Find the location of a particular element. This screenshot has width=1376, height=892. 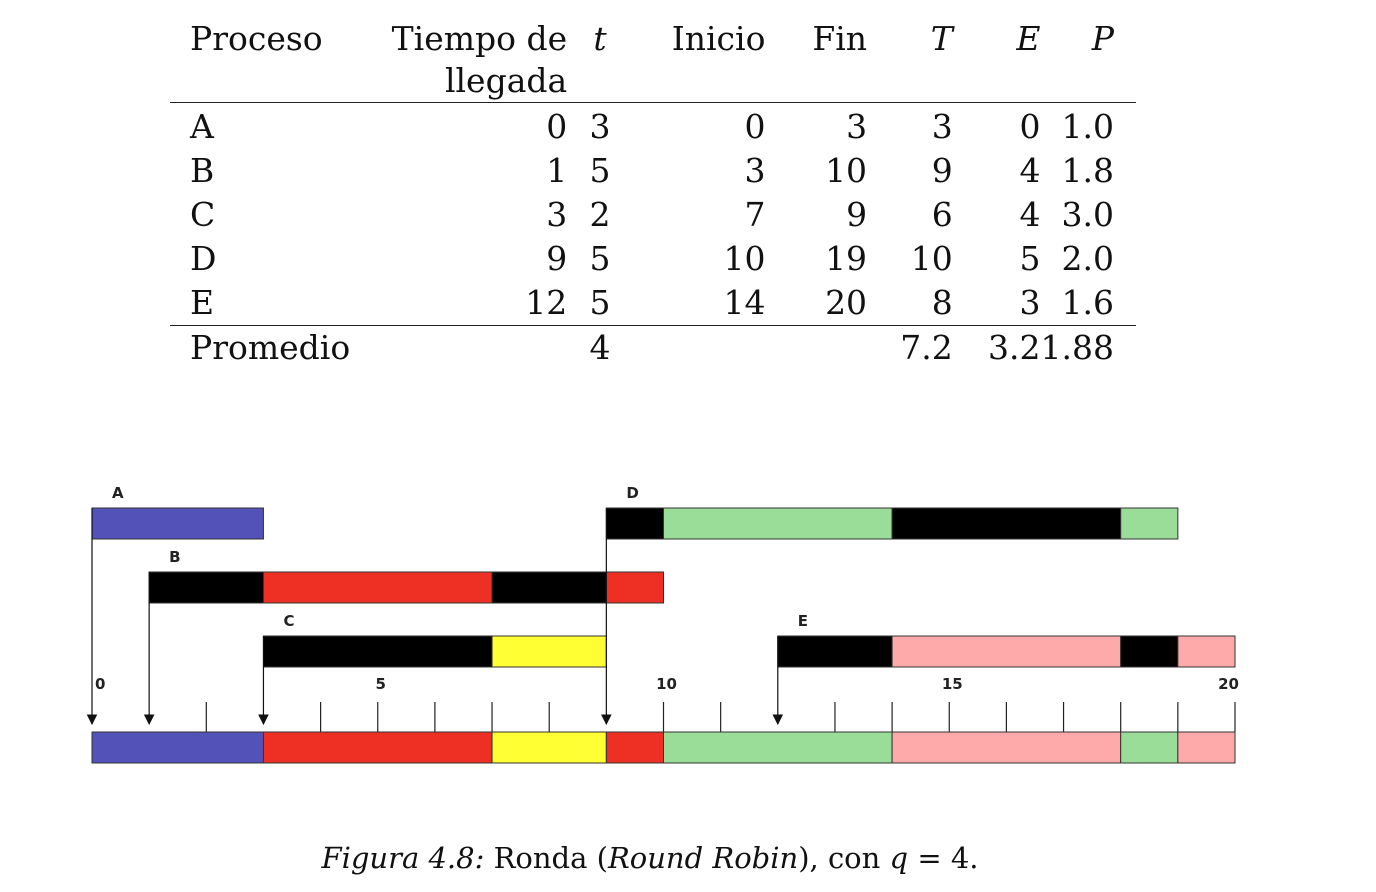

cell-P: 1.0 is located at coordinates (1087, 126).